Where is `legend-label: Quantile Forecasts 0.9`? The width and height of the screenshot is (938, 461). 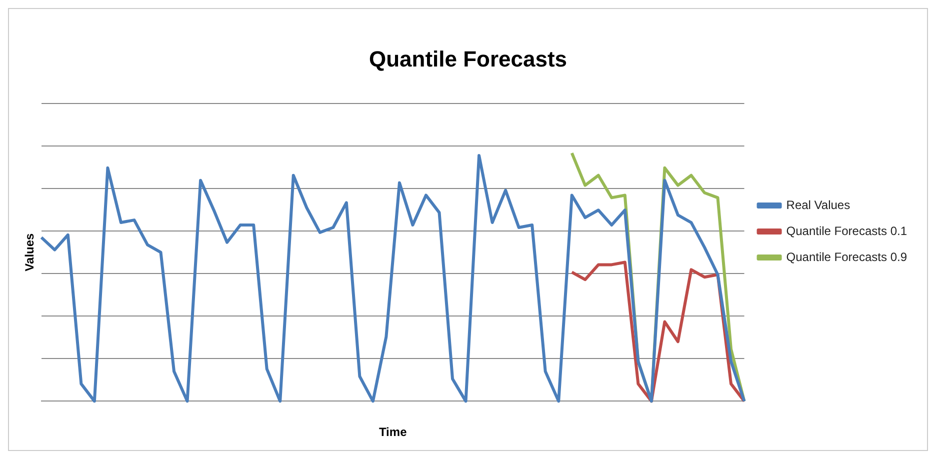 legend-label: Quantile Forecasts 0.9 is located at coordinates (847, 257).